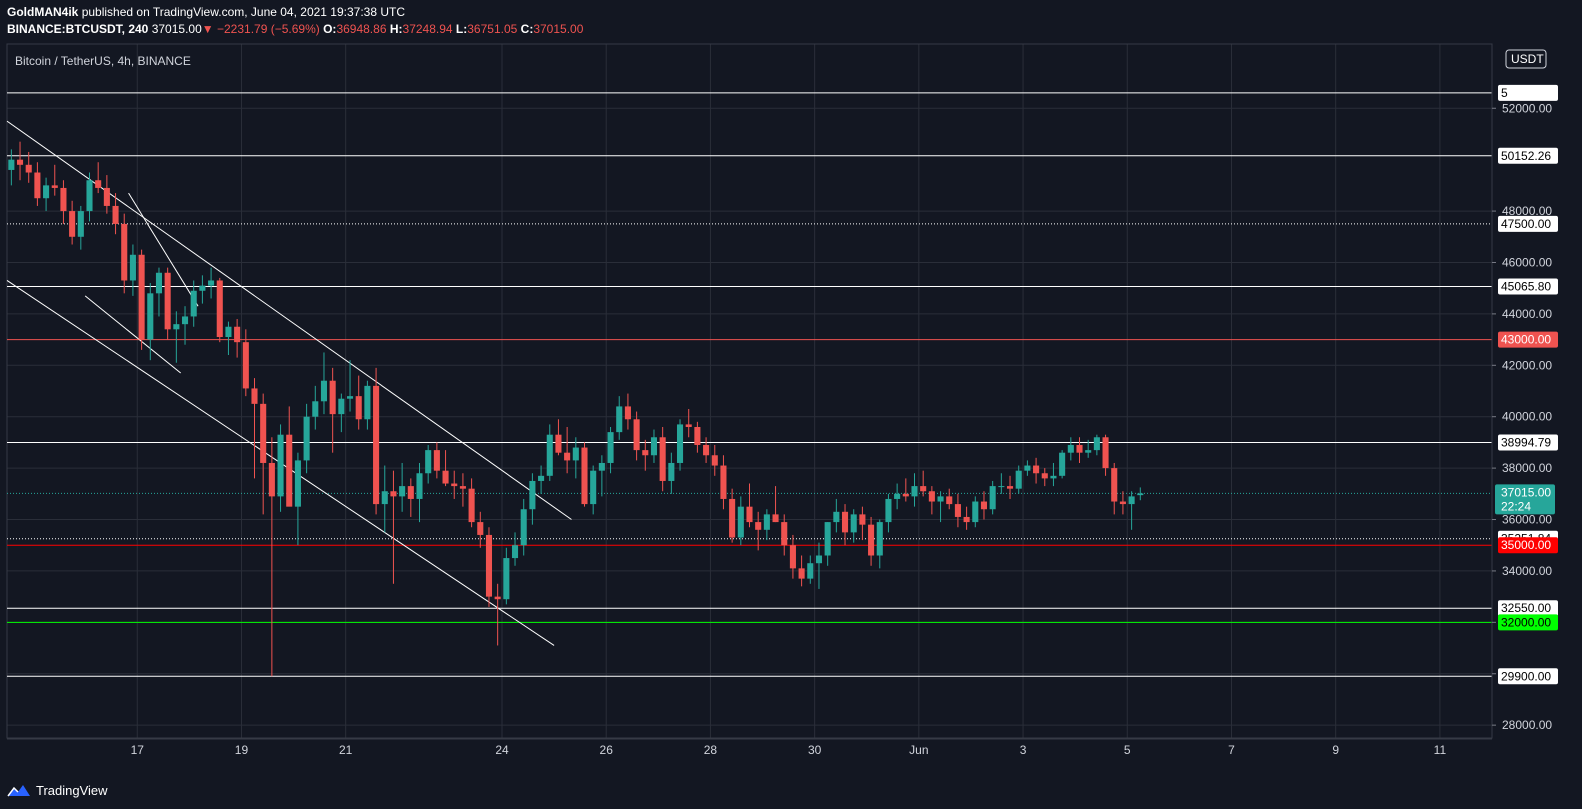 The image size is (1582, 809). Describe the element at coordinates (1527, 365) in the screenshot. I see `price-tick-label: 42000.00` at that location.